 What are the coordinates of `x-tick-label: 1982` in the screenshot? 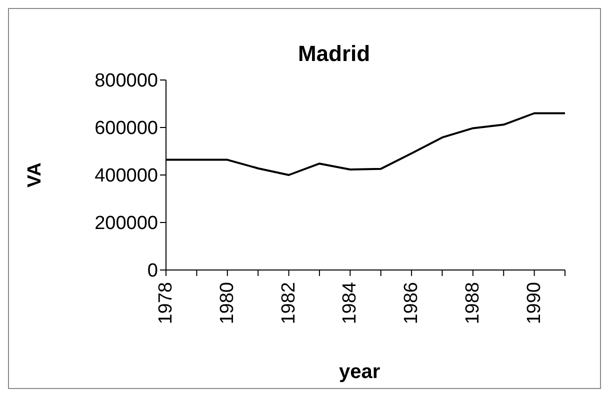 It's located at (289, 303).